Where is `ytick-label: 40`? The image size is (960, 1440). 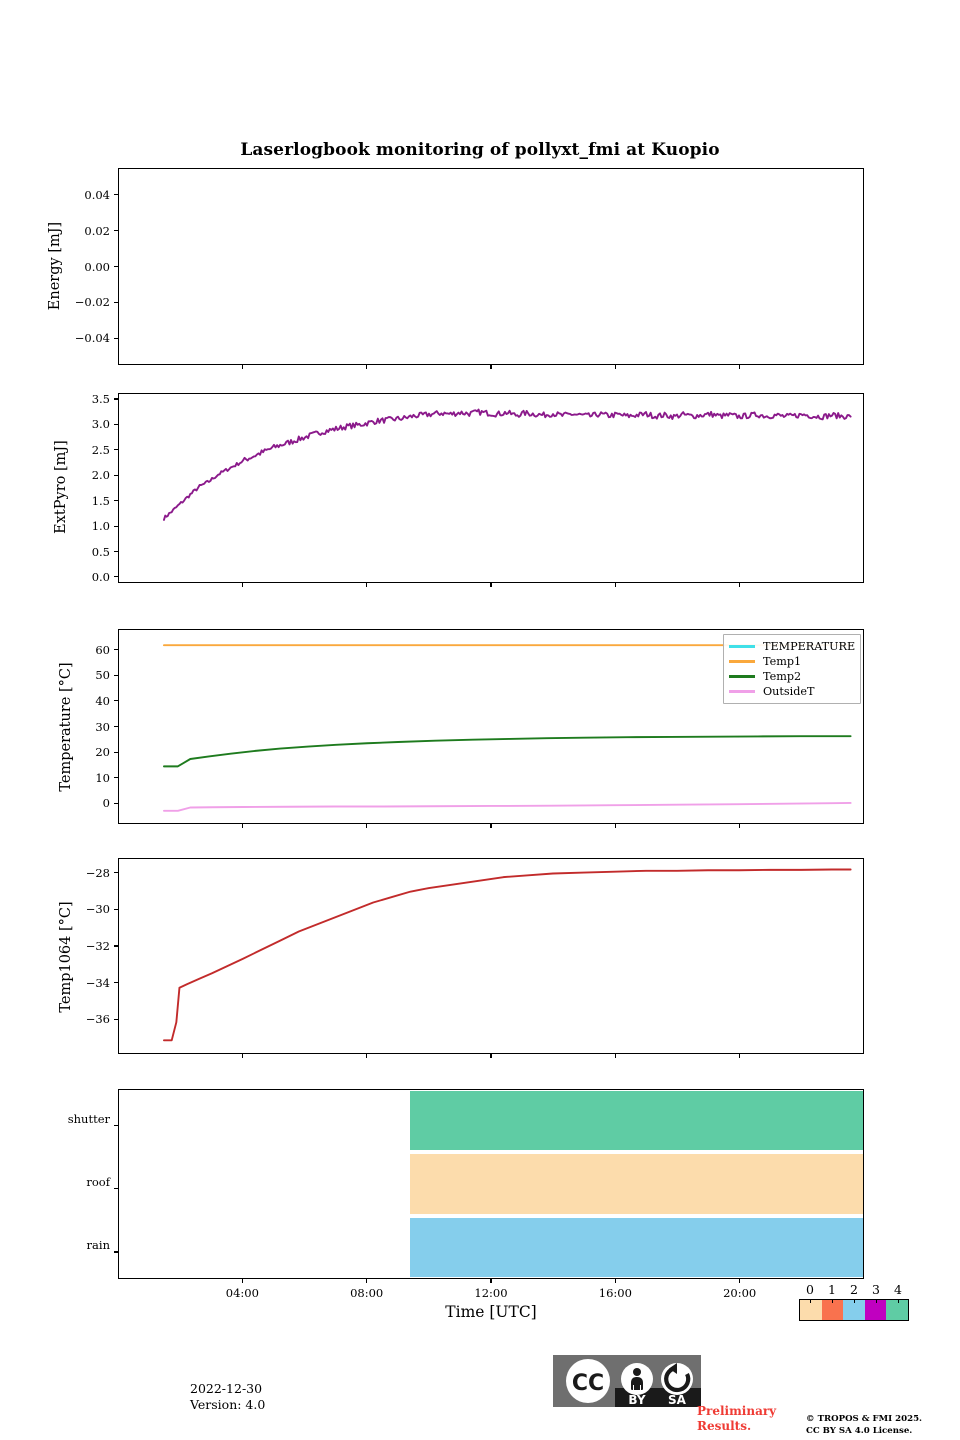 ytick-label: 40 is located at coordinates (102, 700).